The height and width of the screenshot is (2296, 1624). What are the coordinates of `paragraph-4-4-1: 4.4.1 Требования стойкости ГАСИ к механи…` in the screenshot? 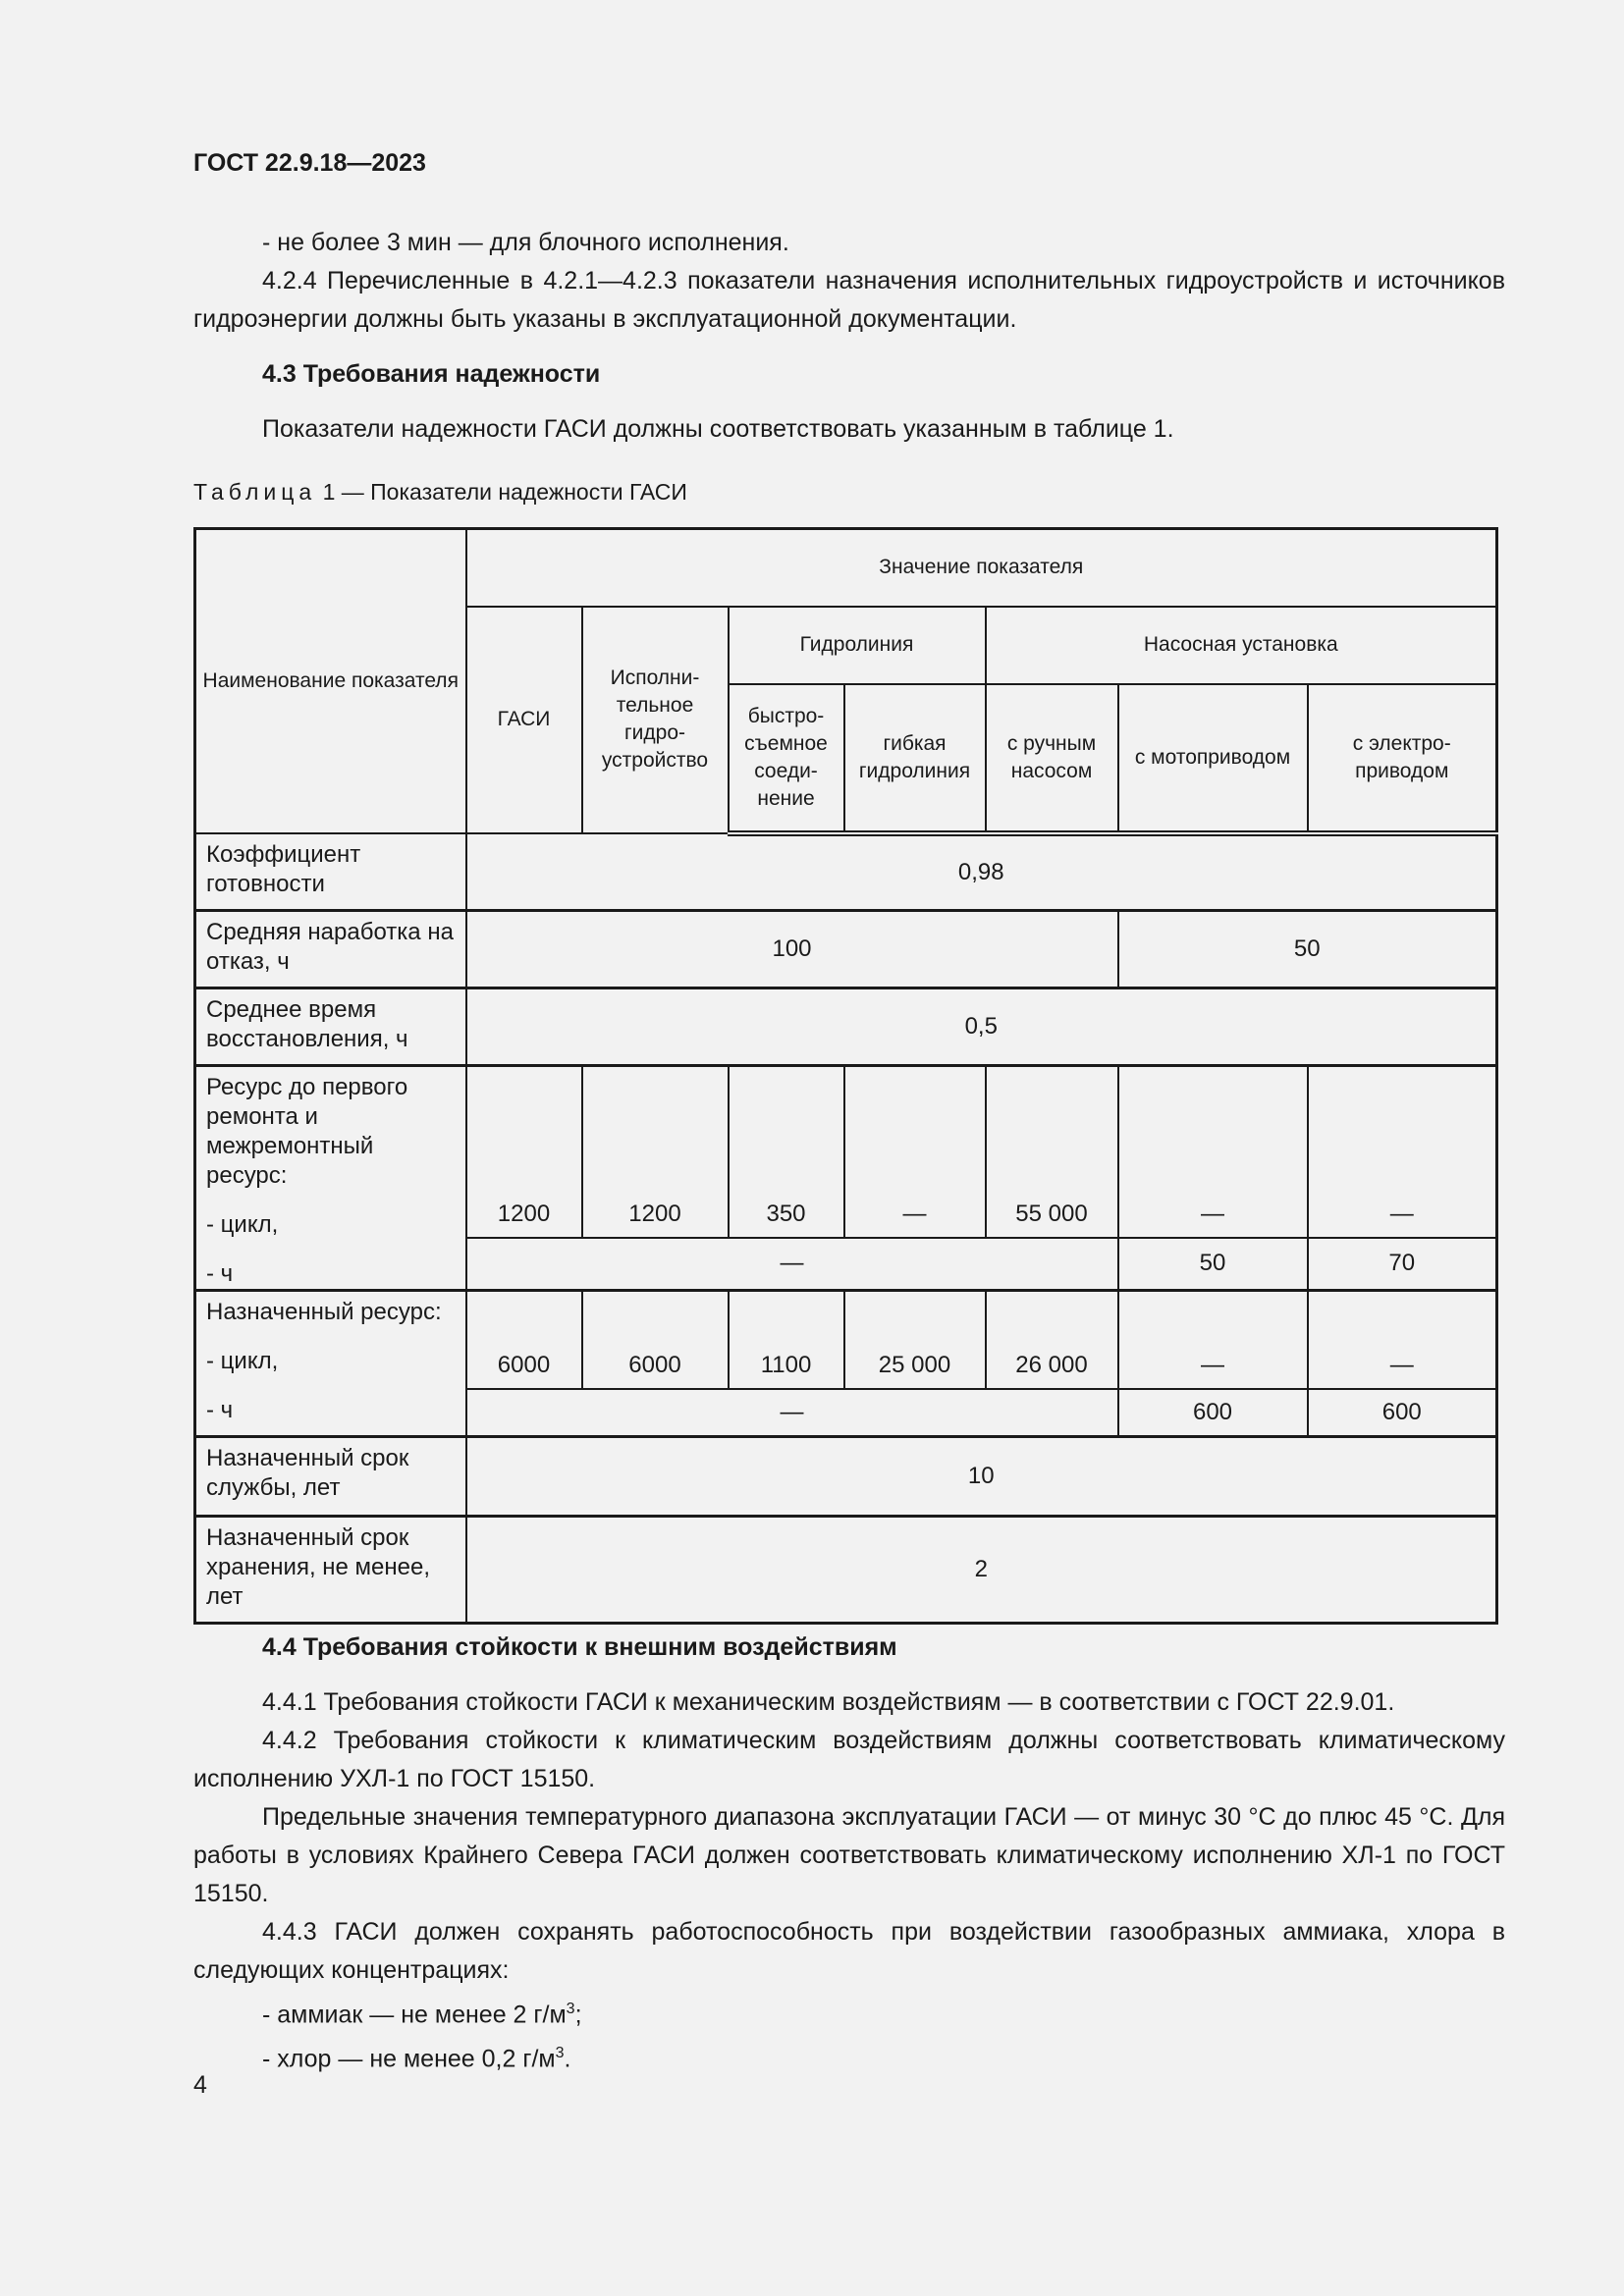 It's located at (828, 1702).